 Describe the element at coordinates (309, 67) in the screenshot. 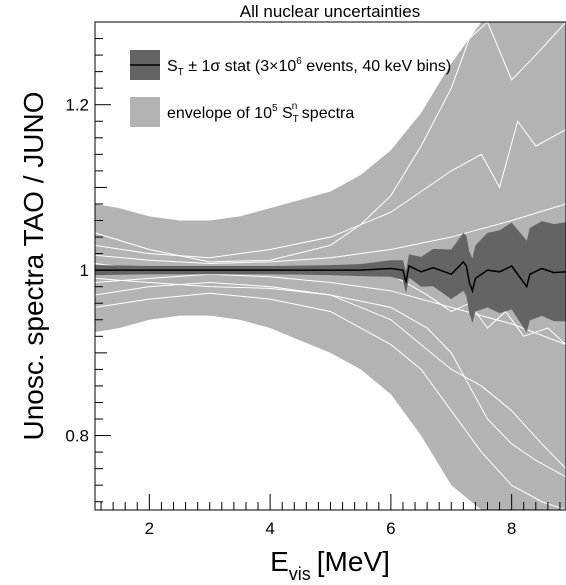

I see `legend-label-stat: ST ± 1σ stat (3×106 events, 40 keV bins)` at that location.